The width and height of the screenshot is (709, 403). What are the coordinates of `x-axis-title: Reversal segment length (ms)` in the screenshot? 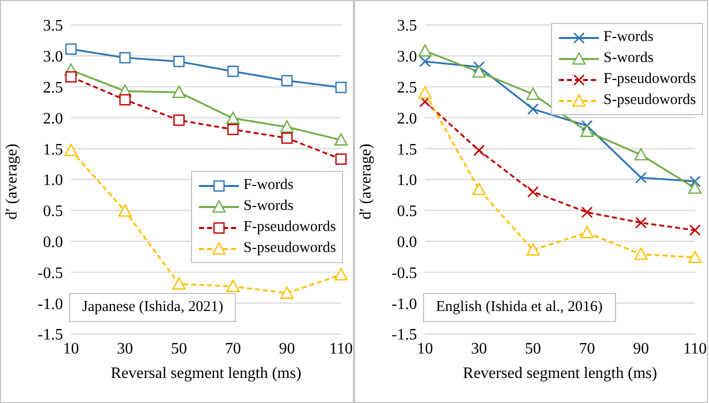 It's located at (206, 373).